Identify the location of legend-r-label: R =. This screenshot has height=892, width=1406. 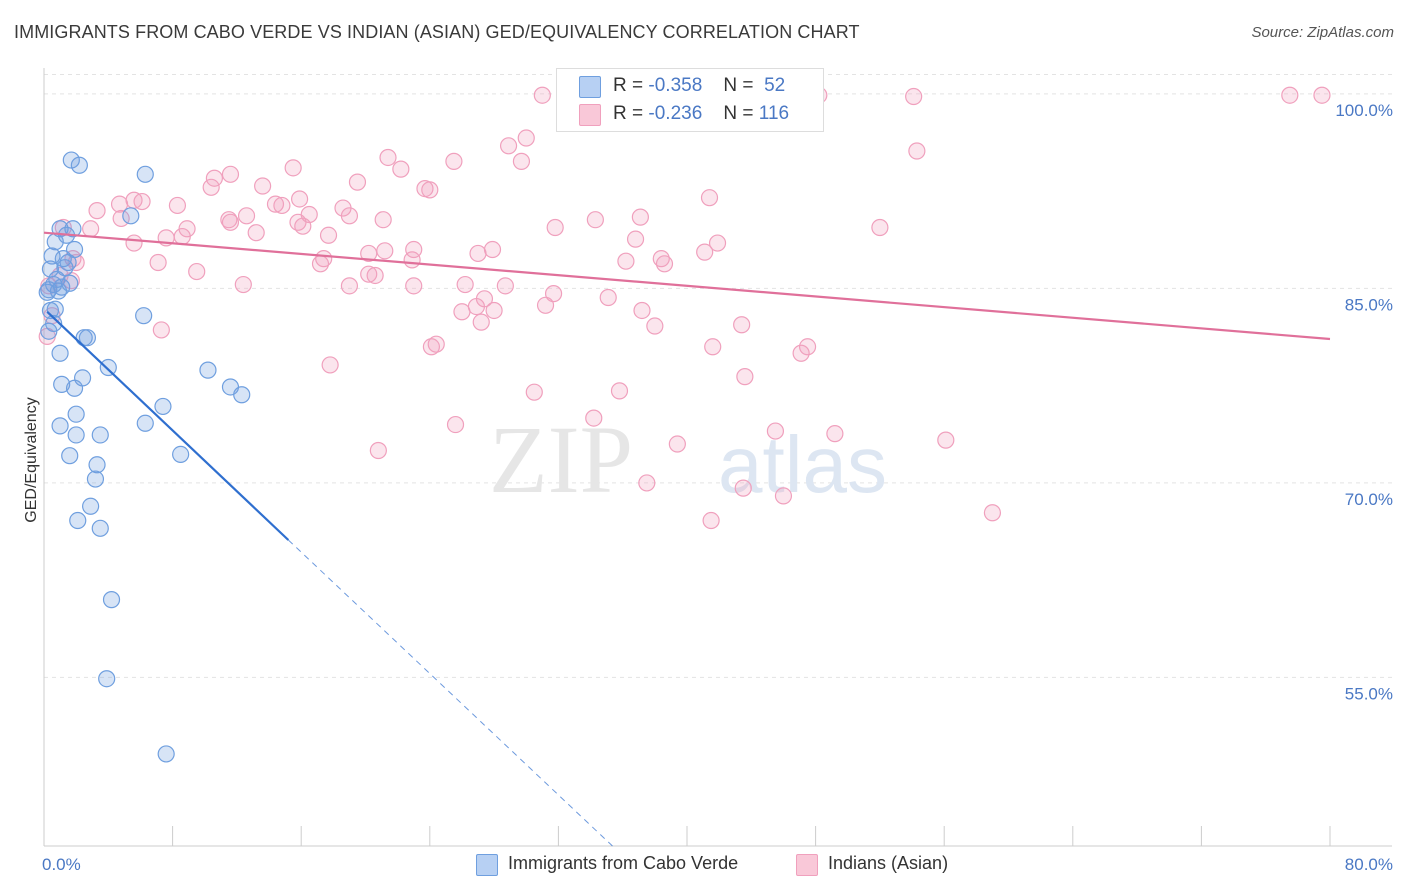
(628, 85).